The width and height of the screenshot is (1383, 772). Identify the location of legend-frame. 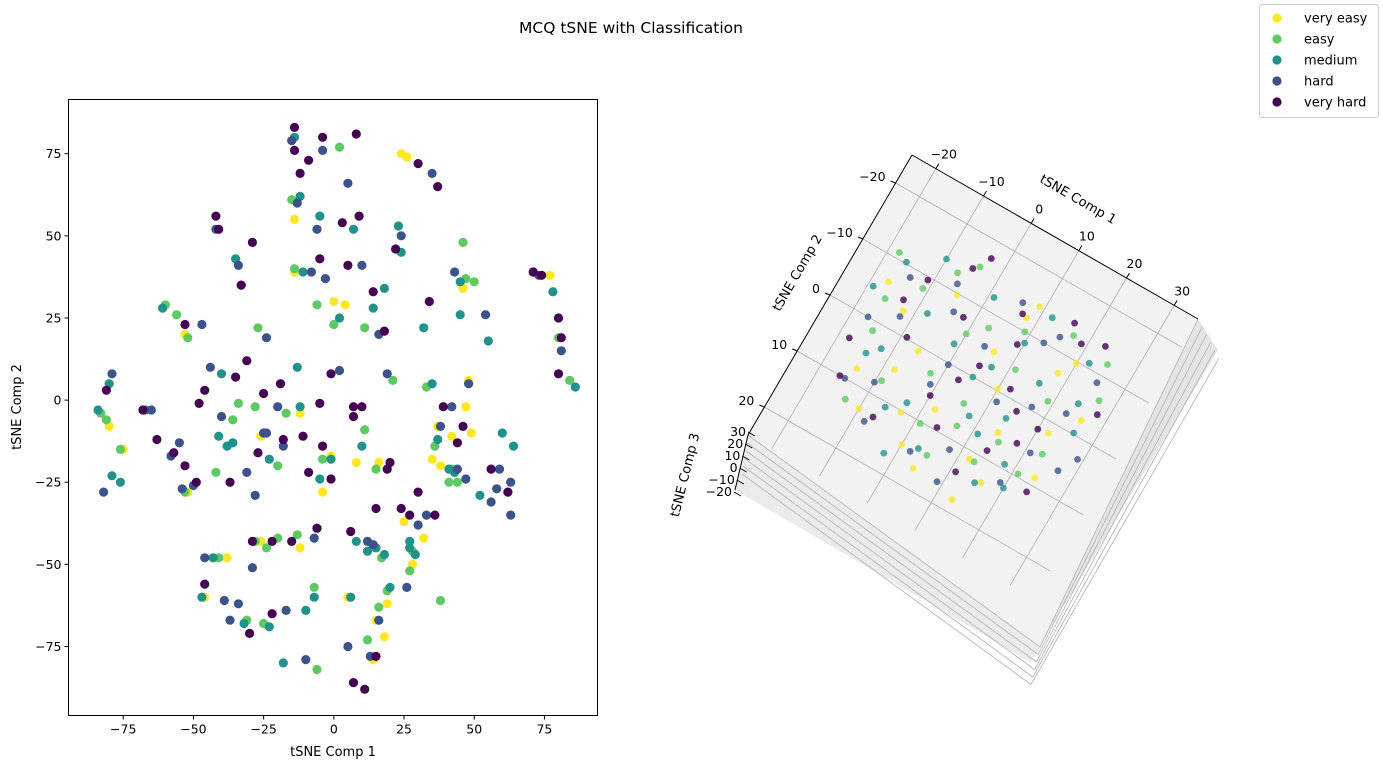
(1319, 61).